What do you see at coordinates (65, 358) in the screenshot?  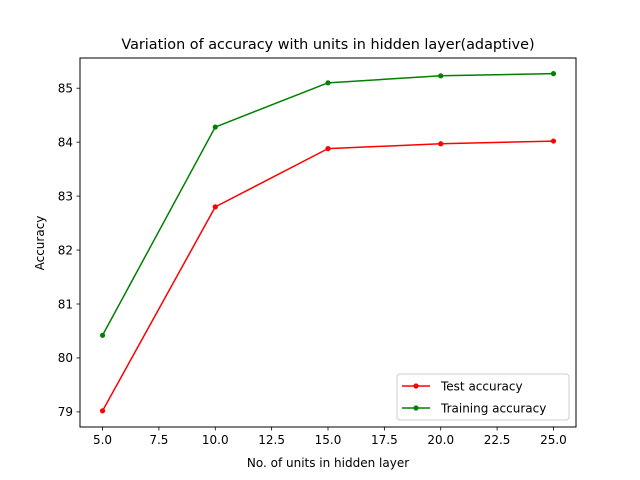 I see `y-tick-label: 80` at bounding box center [65, 358].